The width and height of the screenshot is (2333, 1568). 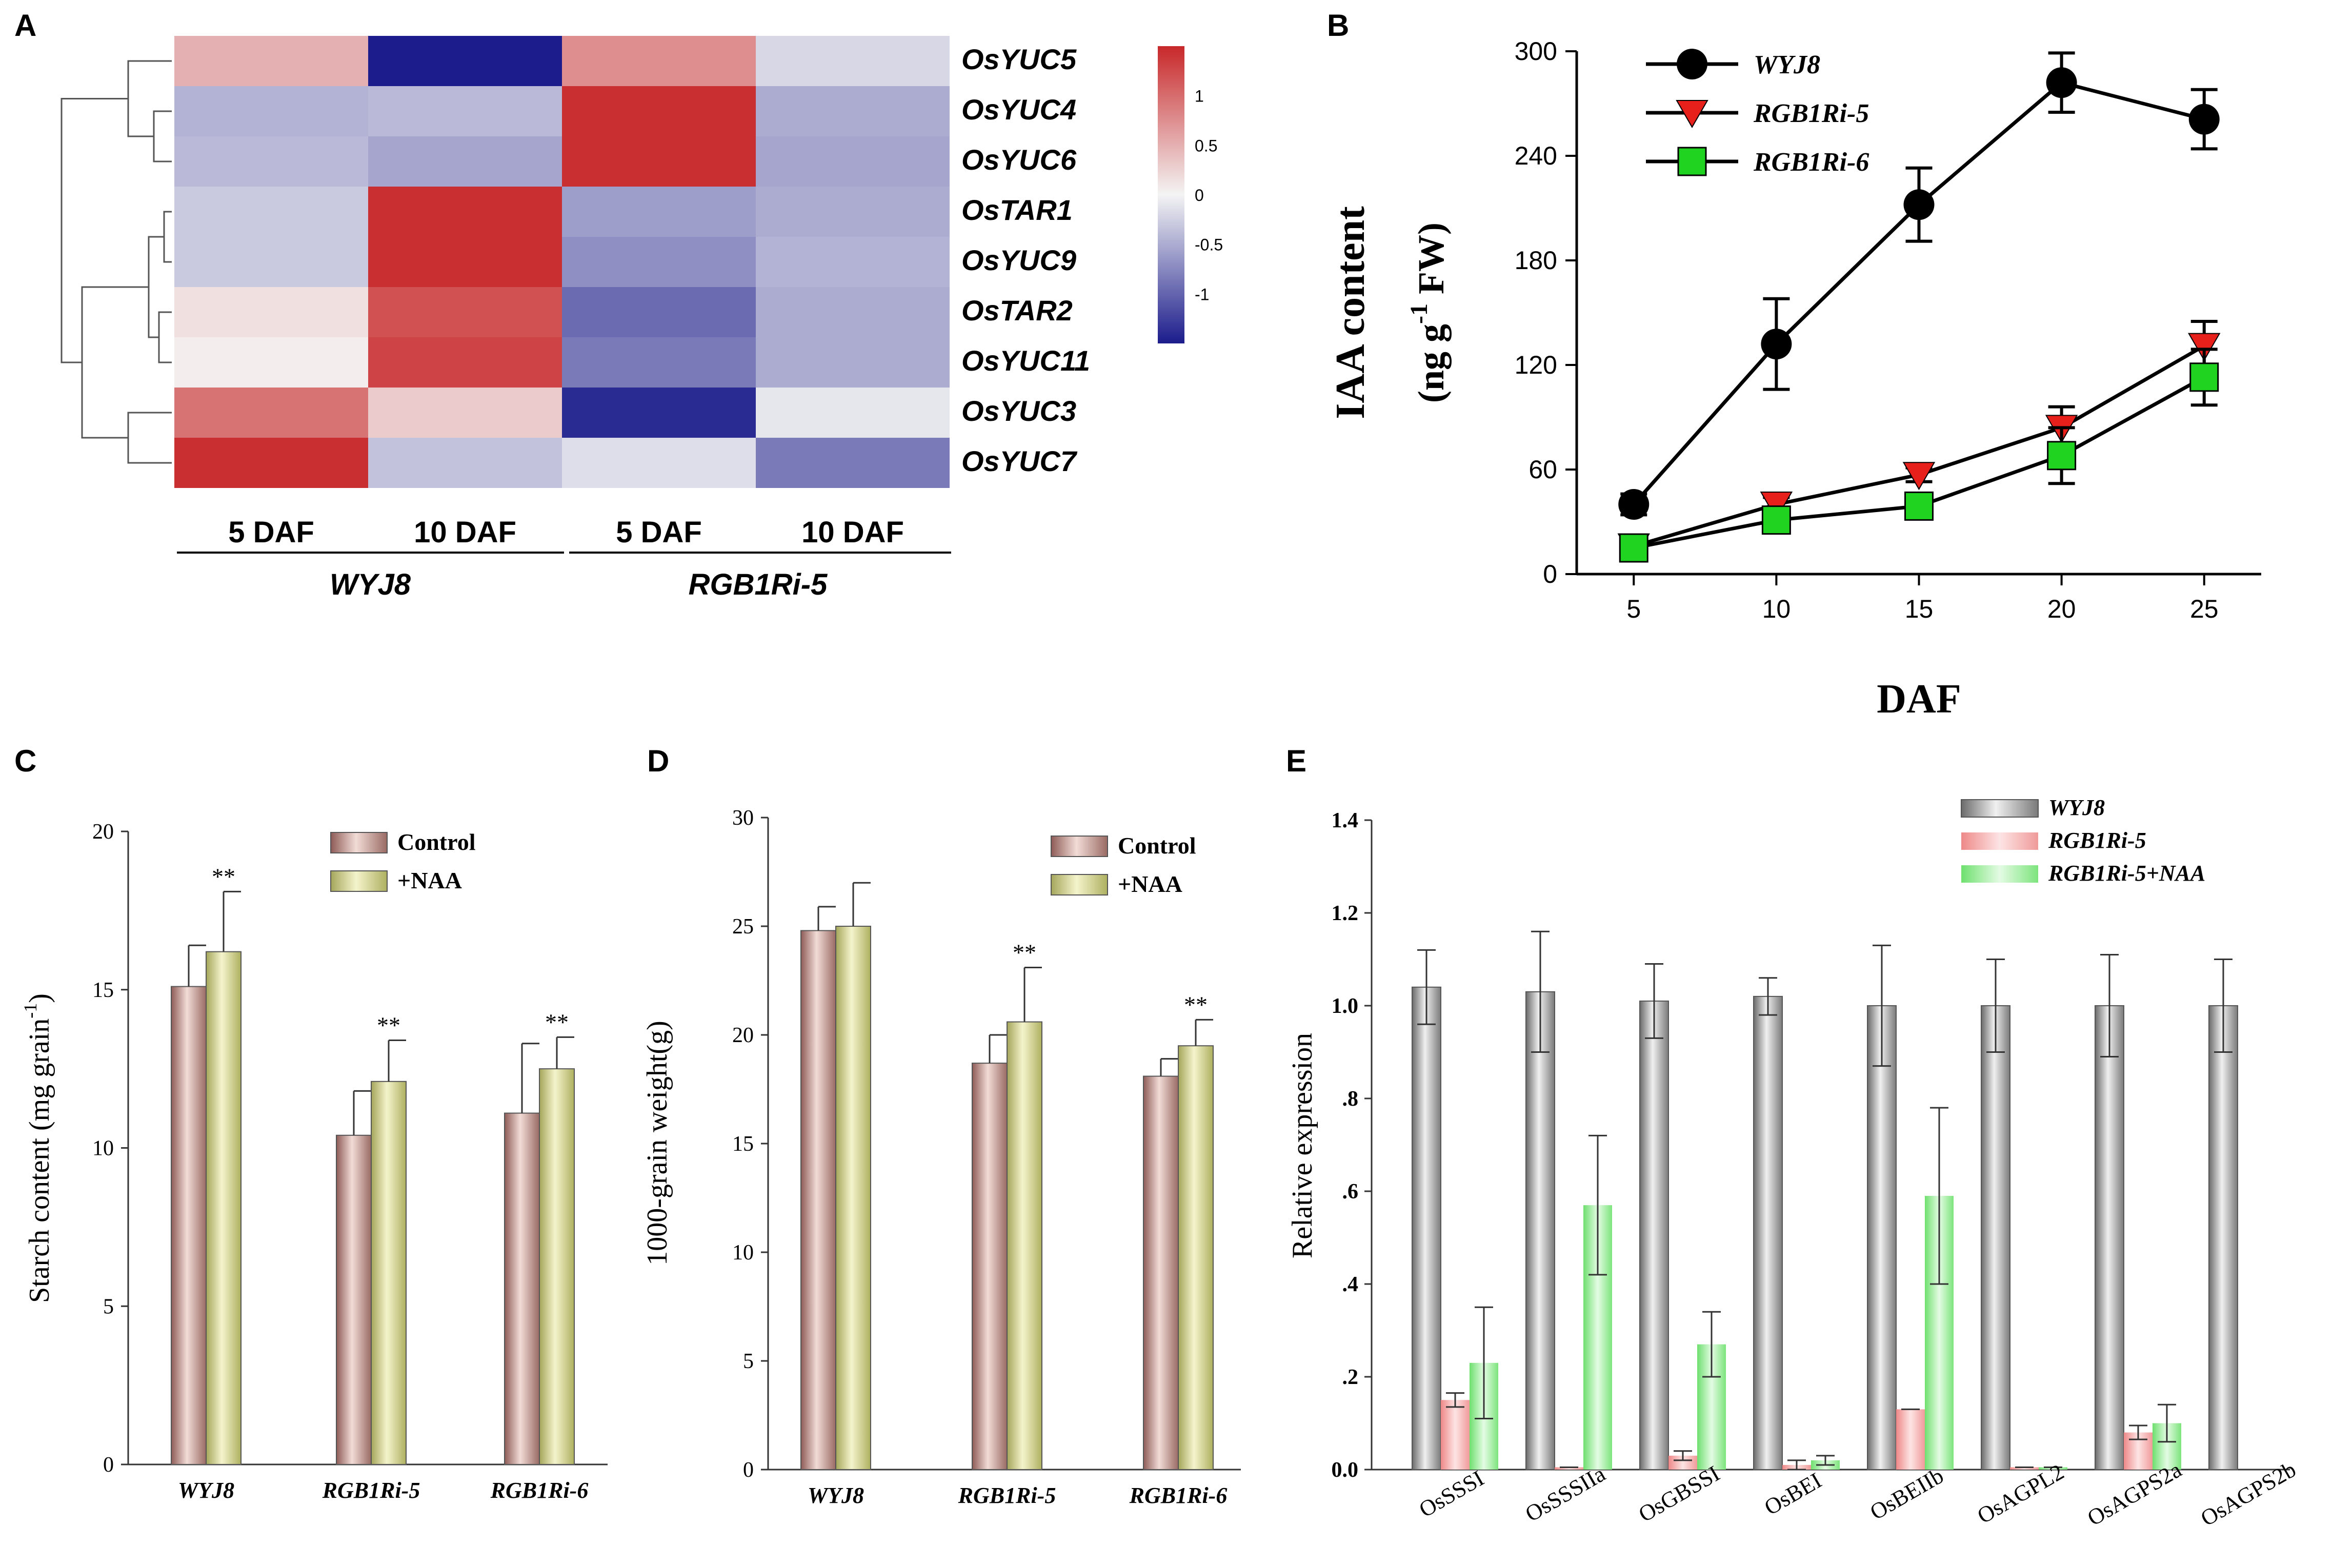 What do you see at coordinates (658, 761) in the screenshot?
I see `panel-label-d: D` at bounding box center [658, 761].